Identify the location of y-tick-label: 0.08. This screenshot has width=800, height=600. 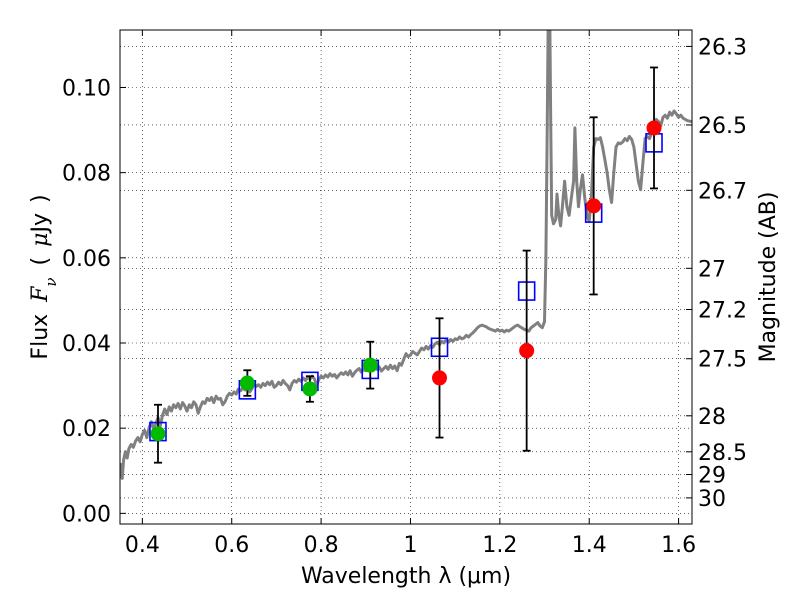
(86, 174).